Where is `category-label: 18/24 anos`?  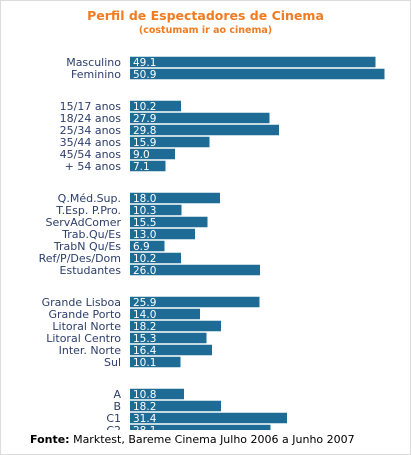
category-label: 18/24 anos is located at coordinates (91, 118).